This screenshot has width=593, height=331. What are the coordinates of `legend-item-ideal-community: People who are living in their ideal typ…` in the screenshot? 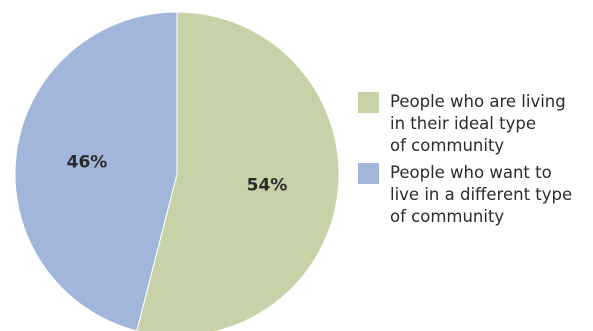 It's located at (474, 124).